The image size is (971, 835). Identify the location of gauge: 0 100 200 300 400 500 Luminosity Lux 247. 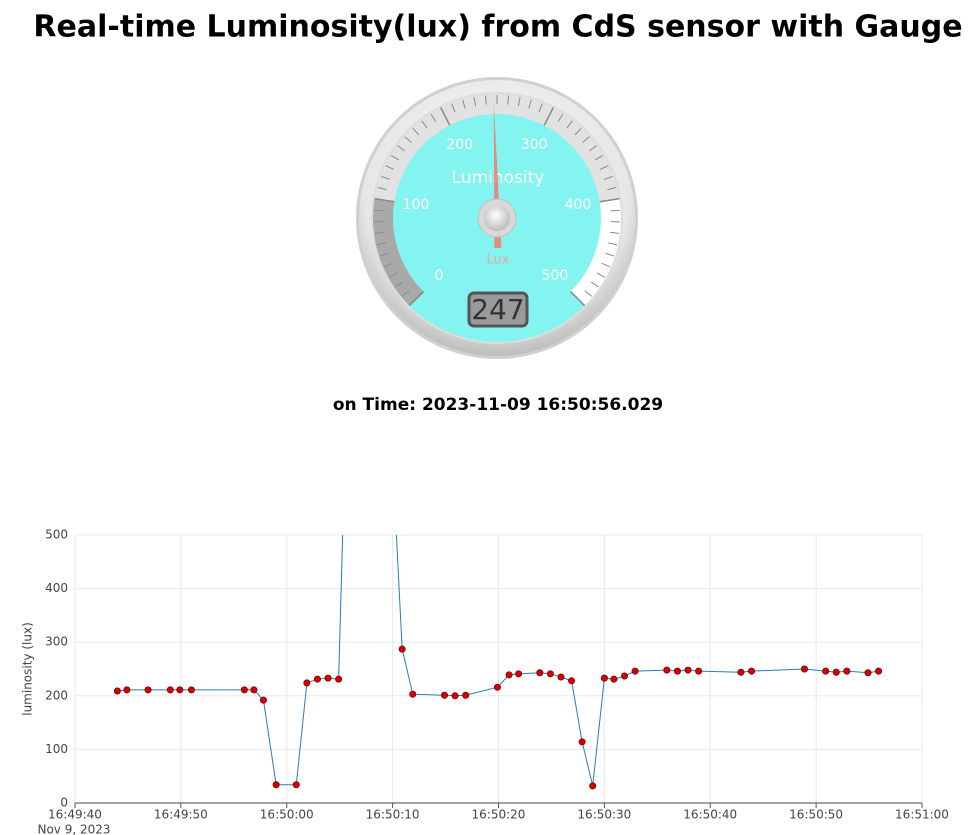
(497, 218).